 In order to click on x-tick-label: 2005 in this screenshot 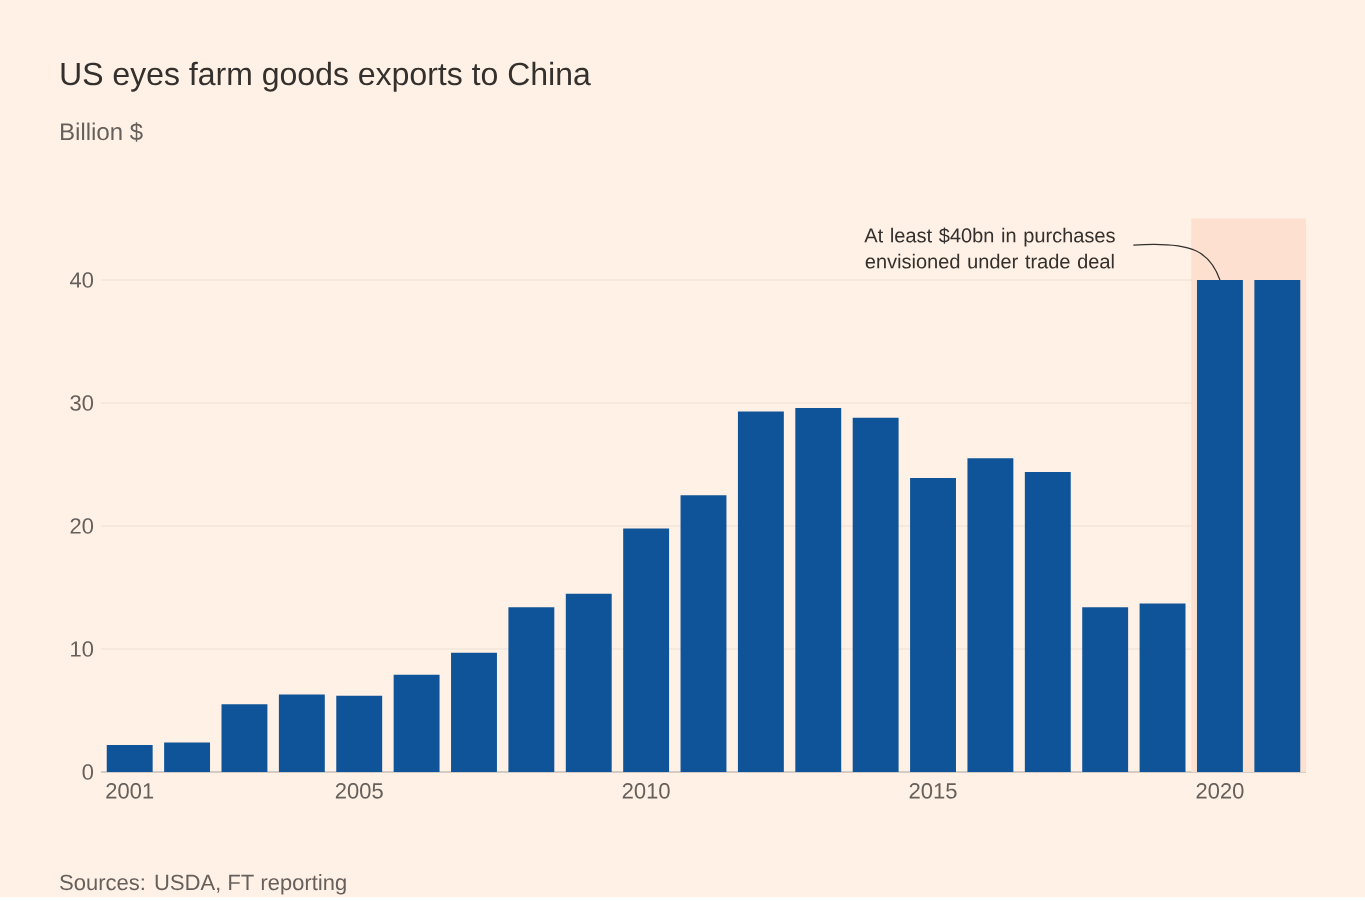, I will do `click(359, 790)`.